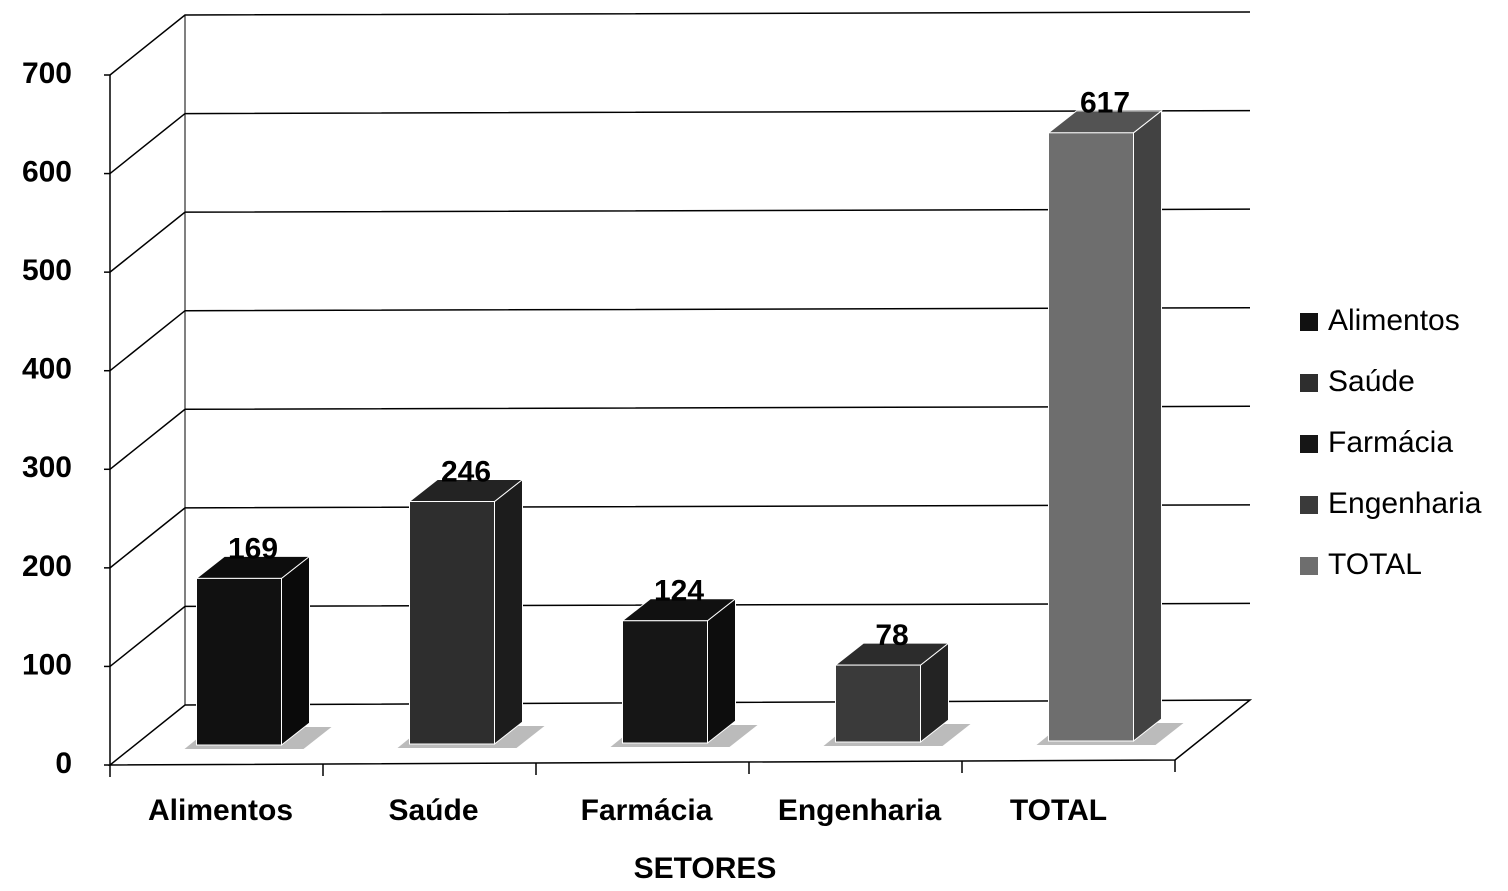  What do you see at coordinates (705, 868) in the screenshot?
I see `x-axis-label: SETORES` at bounding box center [705, 868].